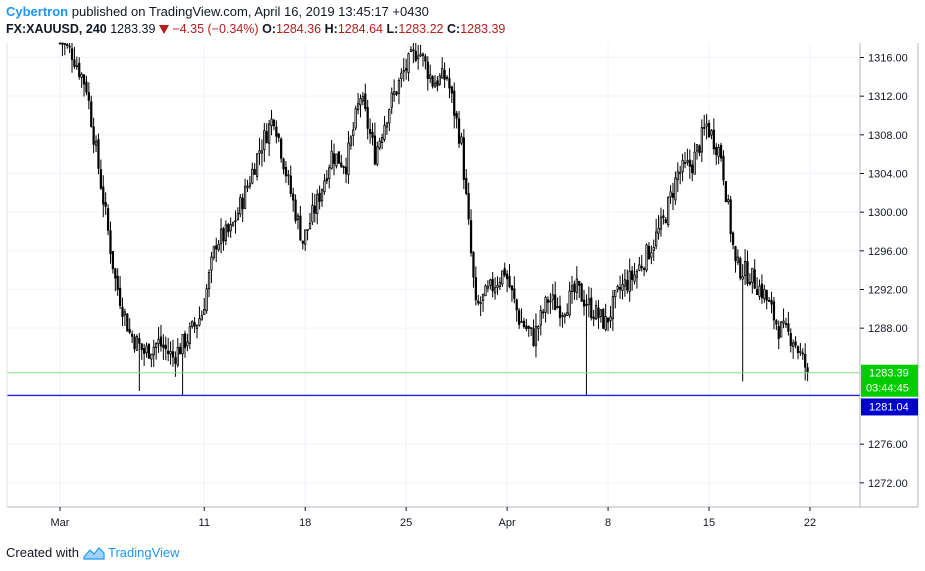 The width and height of the screenshot is (925, 571). What do you see at coordinates (360, 29) in the screenshot?
I see `high-value: 1284.64` at bounding box center [360, 29].